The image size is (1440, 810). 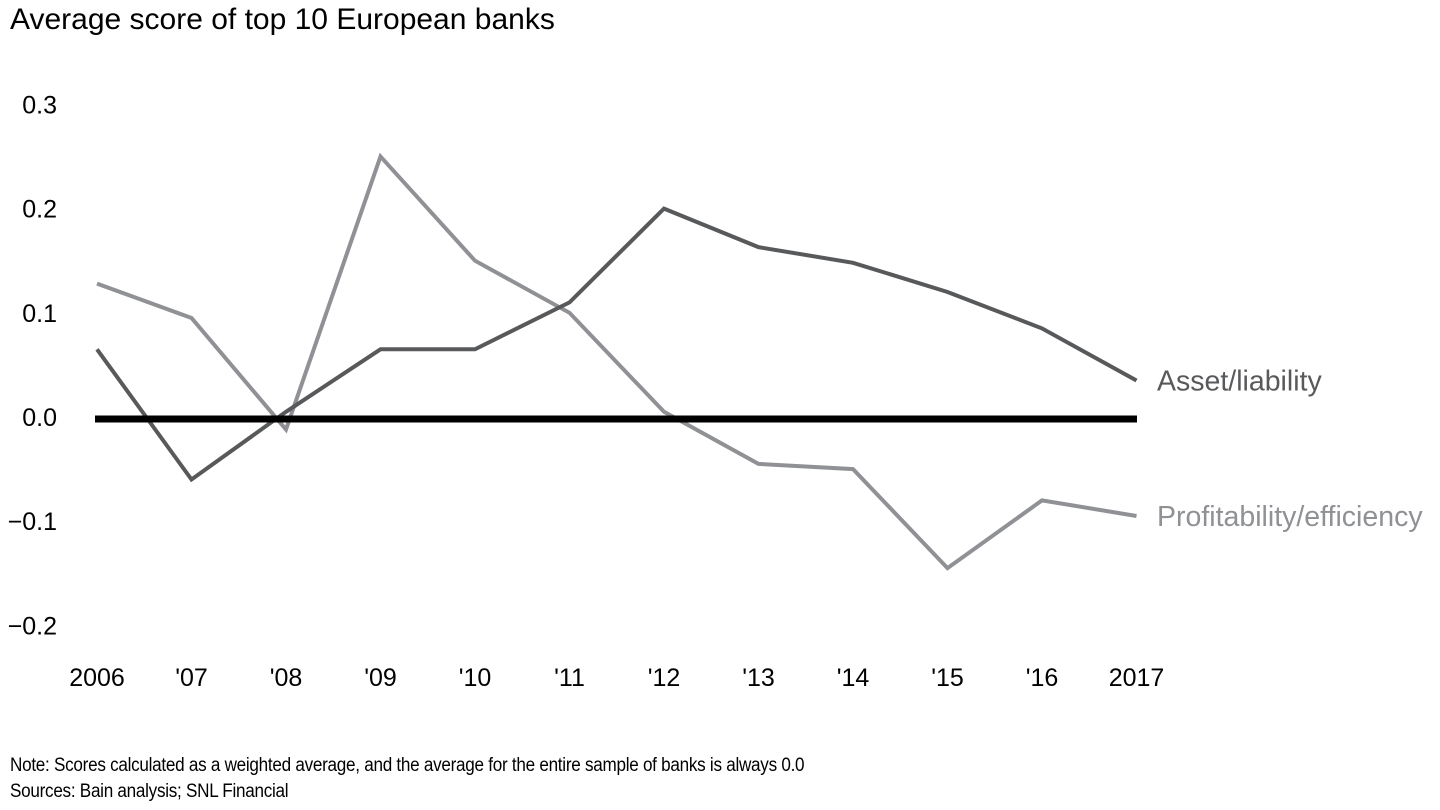 What do you see at coordinates (149, 791) in the screenshot?
I see `sources-text: Sources: Bain analysis; SNL Financial` at bounding box center [149, 791].